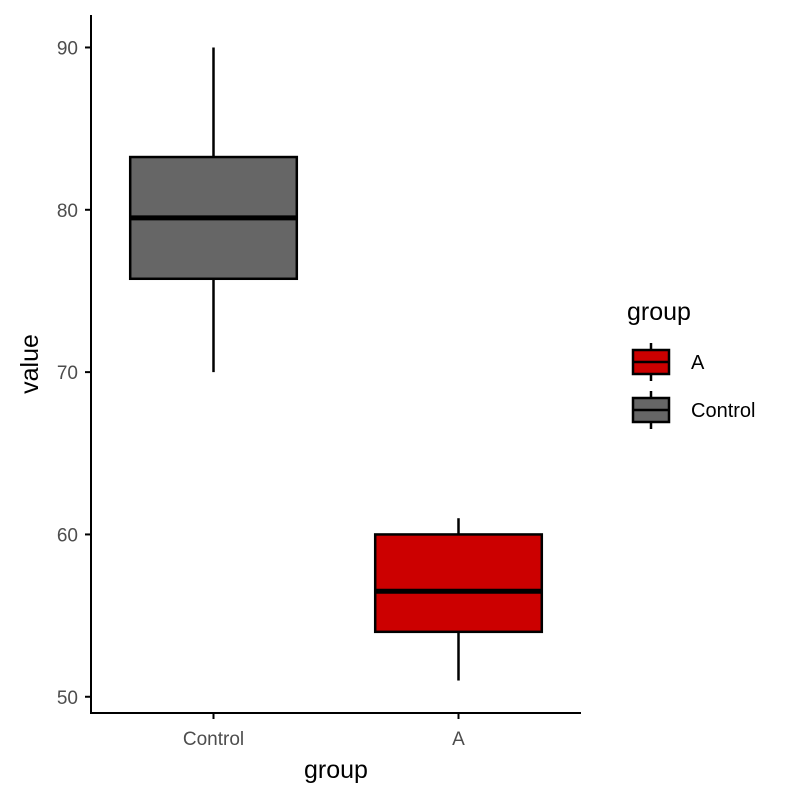 The width and height of the screenshot is (800, 800). I want to click on iqr-box, so click(458, 583).